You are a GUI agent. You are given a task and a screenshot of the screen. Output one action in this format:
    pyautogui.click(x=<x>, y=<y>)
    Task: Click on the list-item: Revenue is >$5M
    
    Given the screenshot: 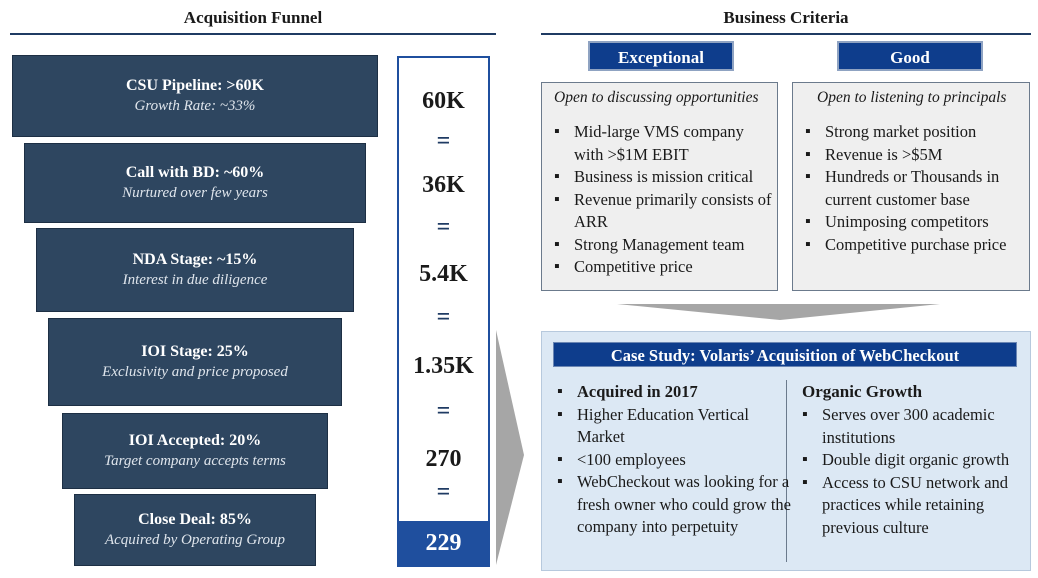 What is the action you would take?
    pyautogui.click(x=917, y=155)
    